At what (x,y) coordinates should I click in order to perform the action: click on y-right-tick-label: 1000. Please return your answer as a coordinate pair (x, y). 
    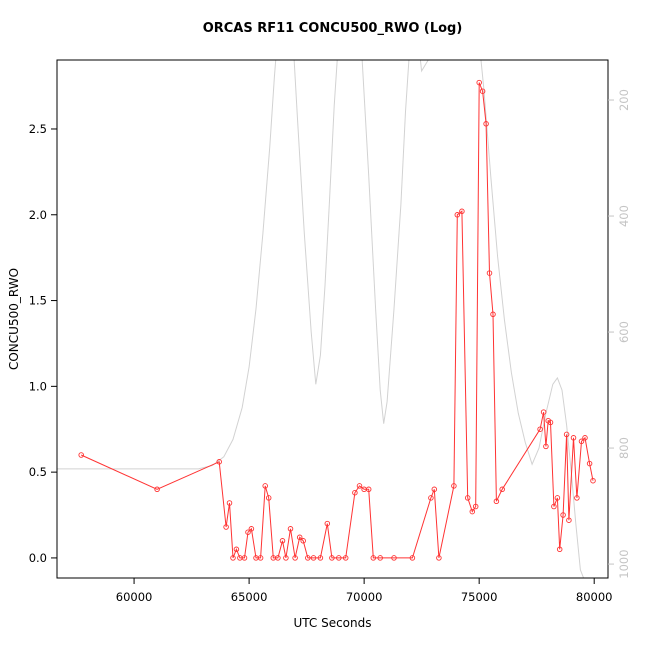
    Looking at the image, I should click on (624, 563).